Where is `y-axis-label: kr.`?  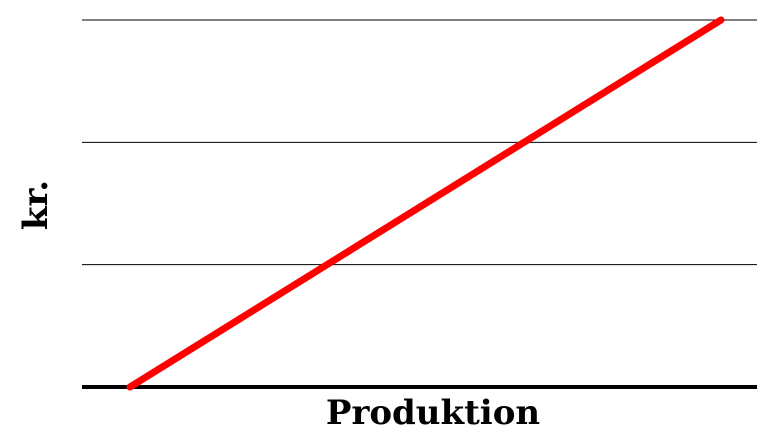
y-axis-label: kr. is located at coordinates (36, 205).